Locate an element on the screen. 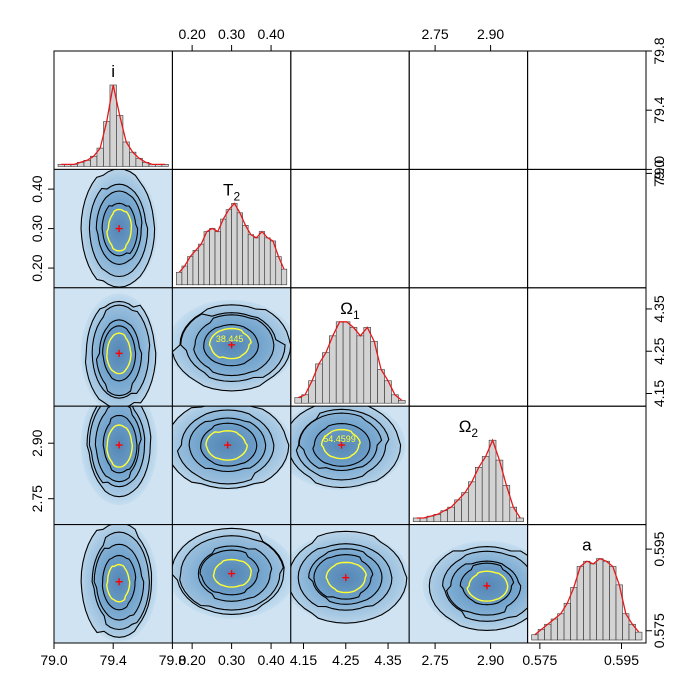 The image size is (700, 700). y-right-tick-label: 0.595 is located at coordinates (659, 548).